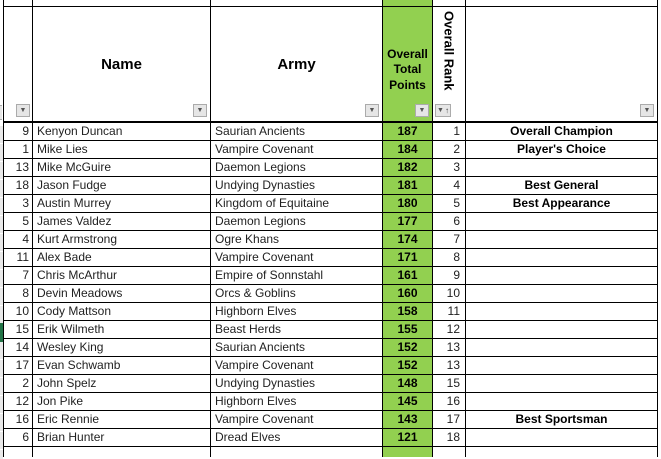 The height and width of the screenshot is (459, 661). I want to click on player-number-cell: 7, so click(18, 276).